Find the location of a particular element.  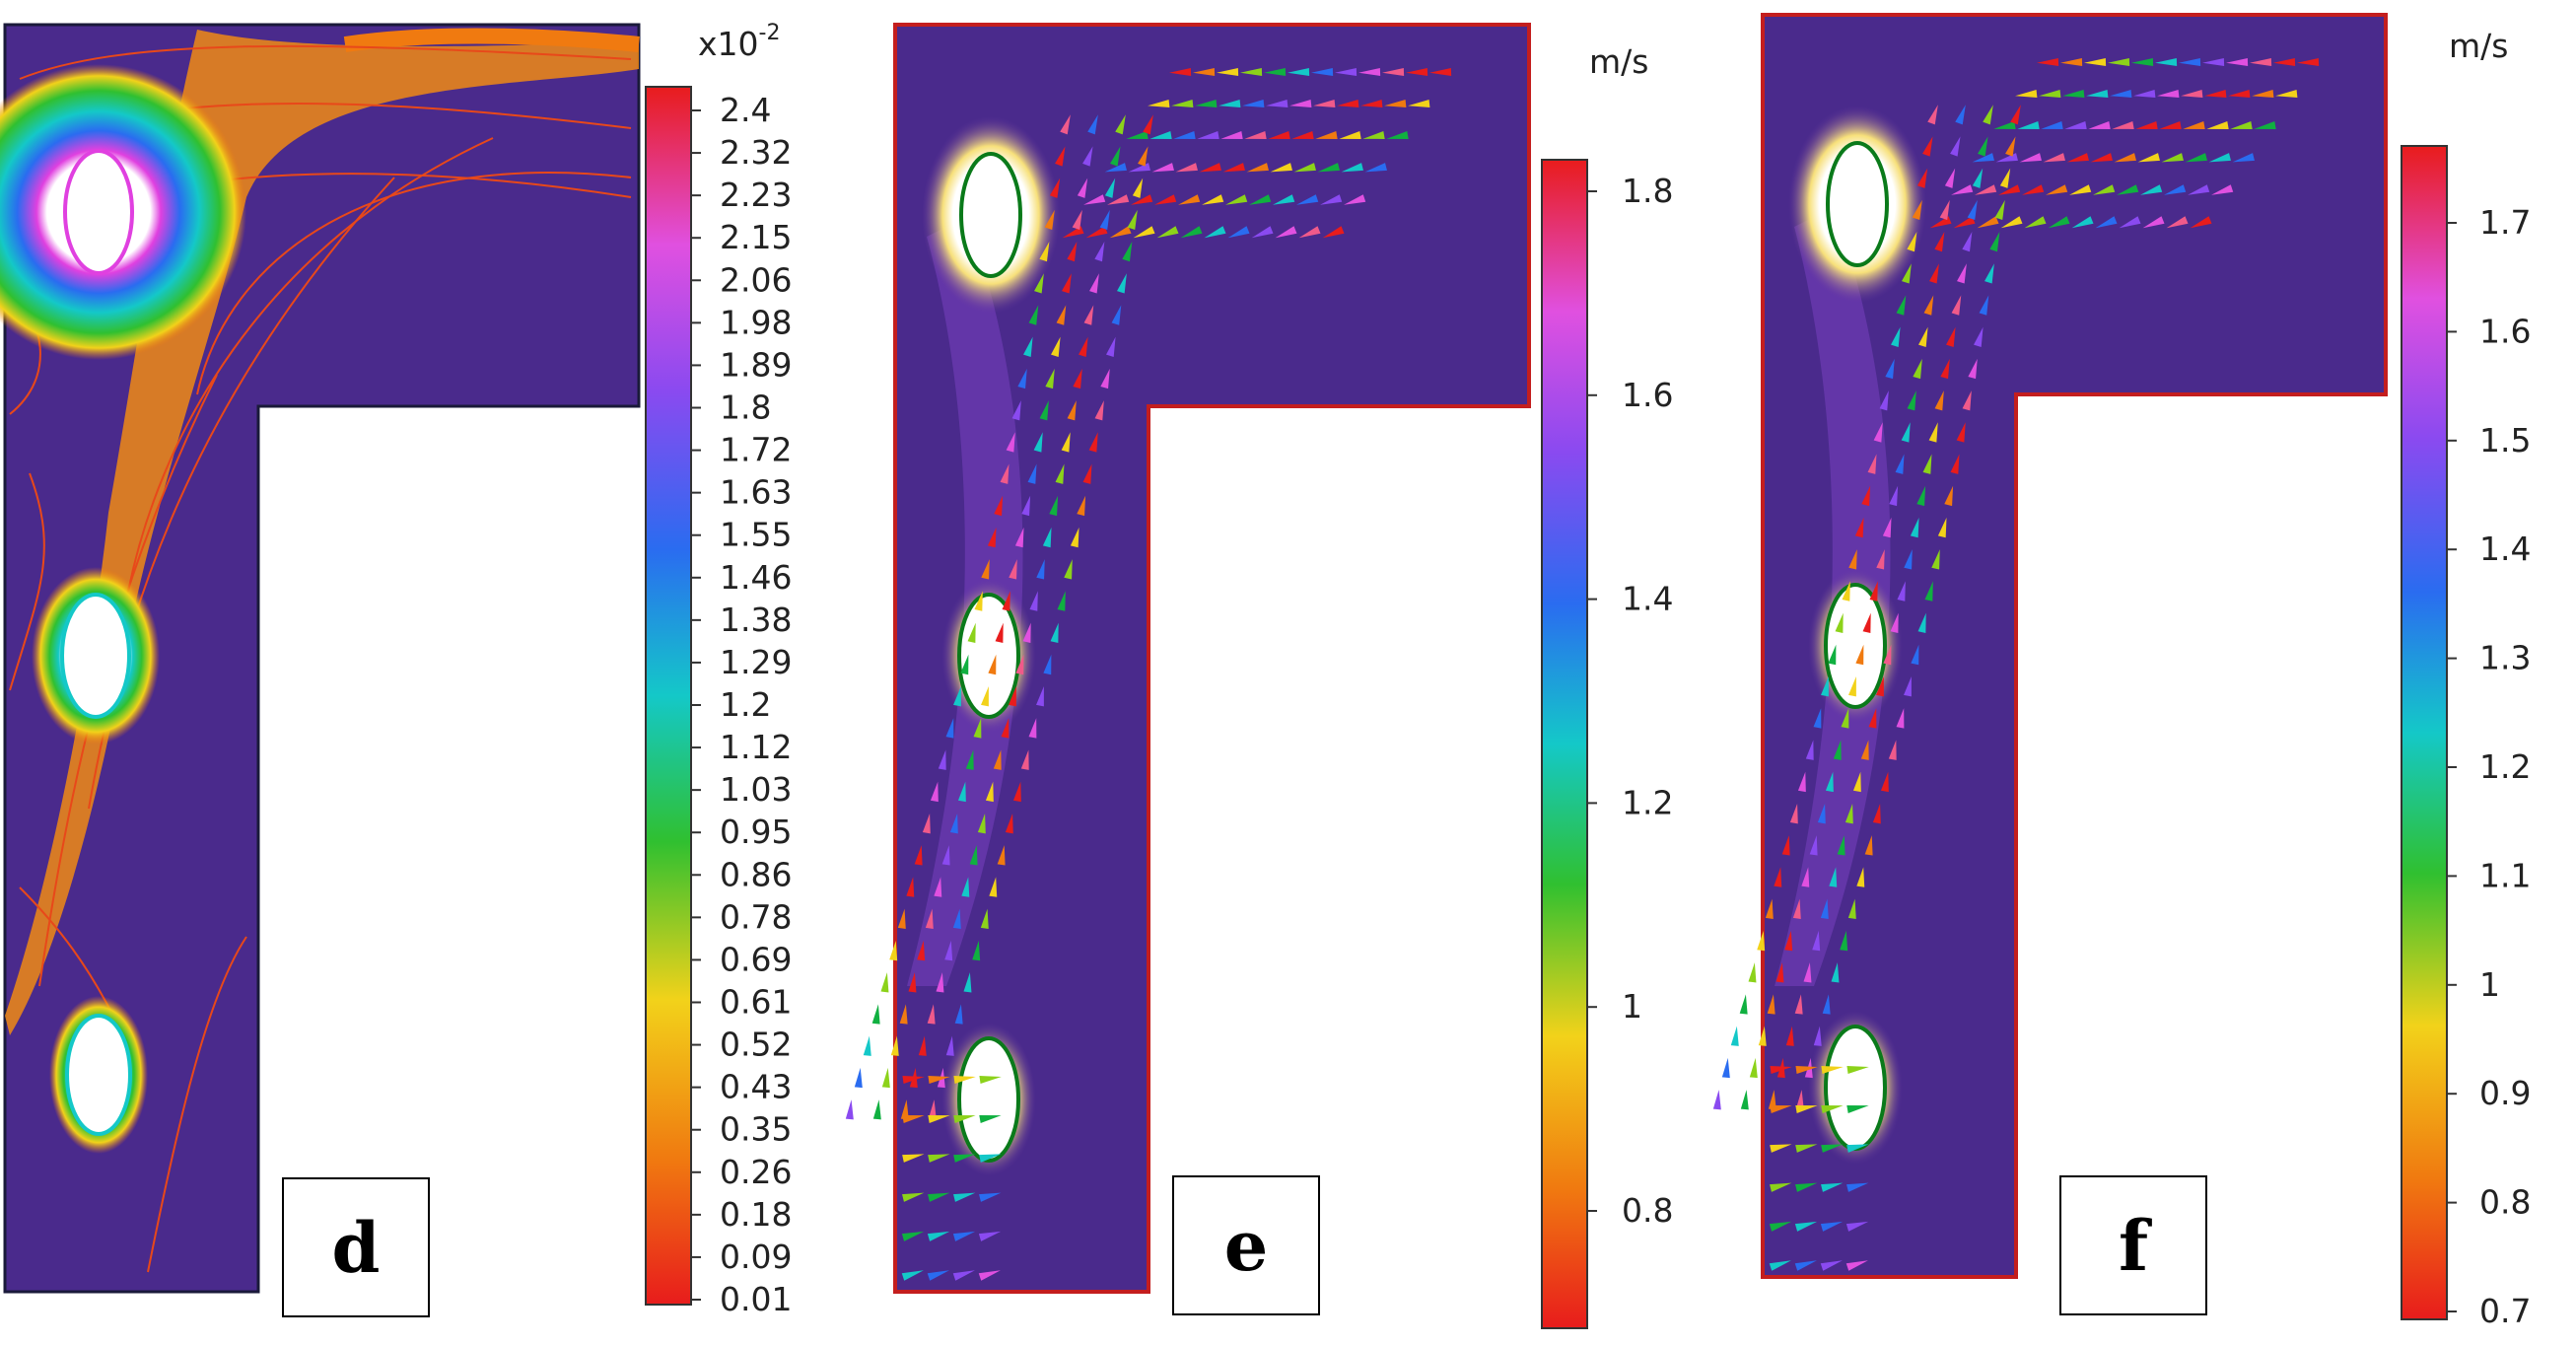

panel-d-cylinder-mid is located at coordinates (96, 656).